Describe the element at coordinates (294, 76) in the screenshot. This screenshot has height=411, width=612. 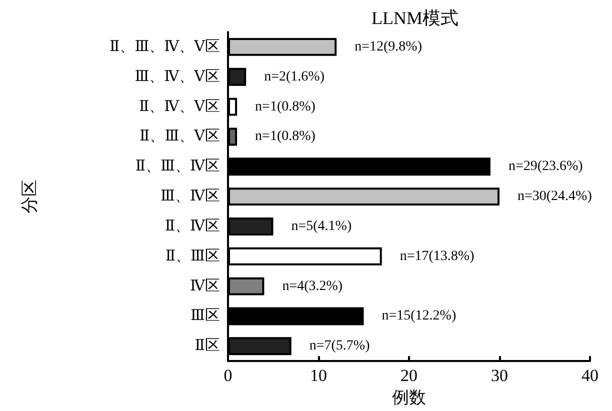
I see `data-label: n=2(1.6%)` at that location.